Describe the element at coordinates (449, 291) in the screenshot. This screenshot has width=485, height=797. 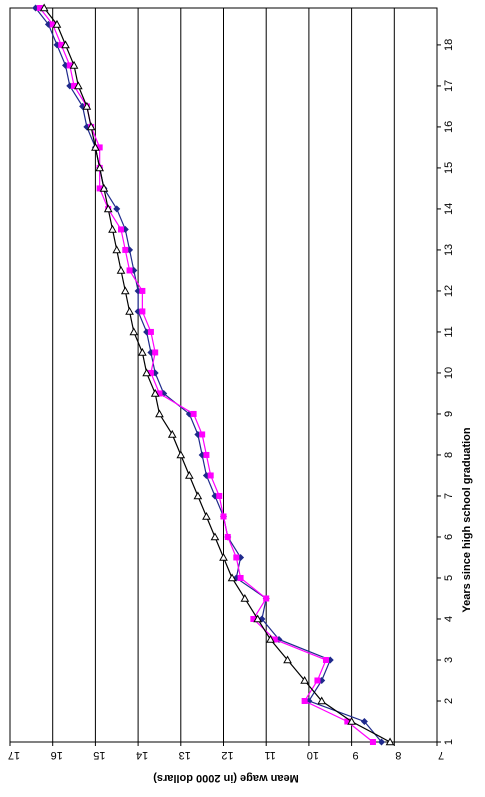
I see `x-tick-label: 12` at that location.